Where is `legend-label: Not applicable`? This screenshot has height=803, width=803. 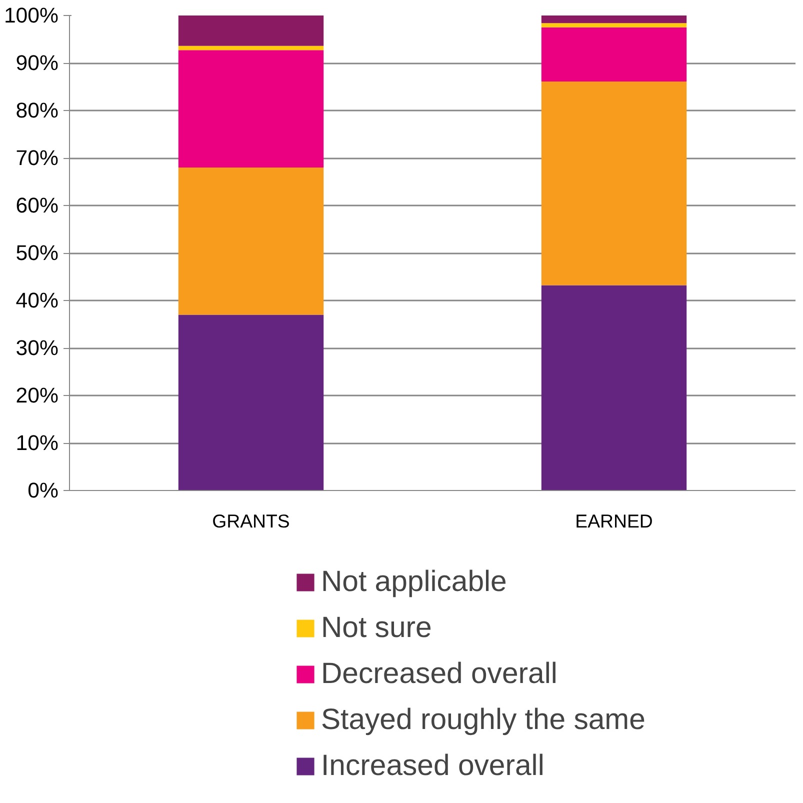 legend-label: Not applicable is located at coordinates (414, 582).